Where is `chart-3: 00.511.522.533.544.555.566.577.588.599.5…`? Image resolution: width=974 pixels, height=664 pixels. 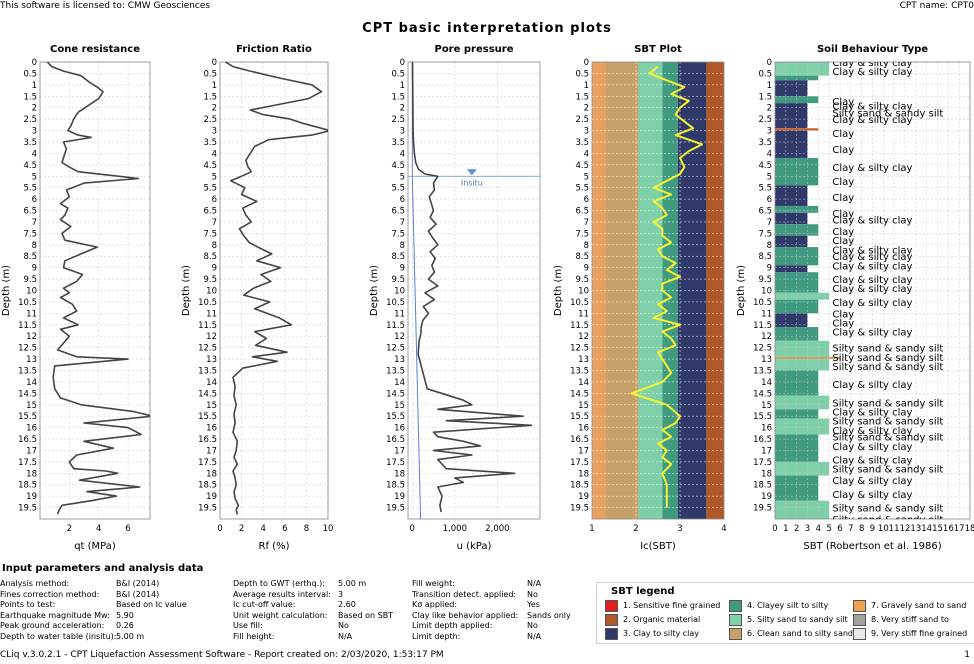
chart-3: 00.511.522.533.544.555.566.577.588.599.5… is located at coordinates (640, 298).